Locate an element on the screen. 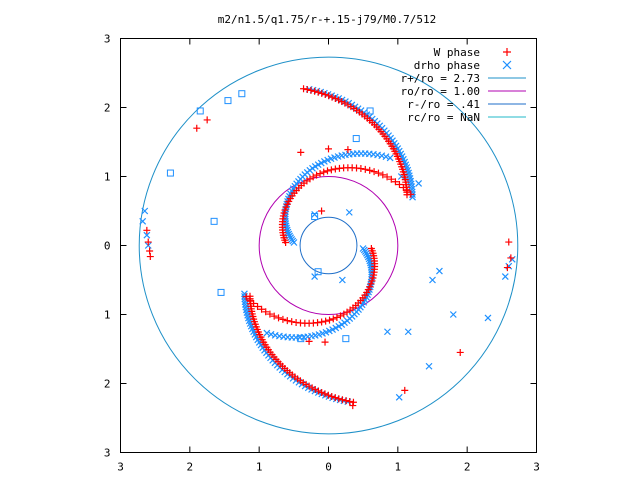 The width and height of the screenshot is (640, 480). legend-label: rc/ro = NaN is located at coordinates (443, 117).